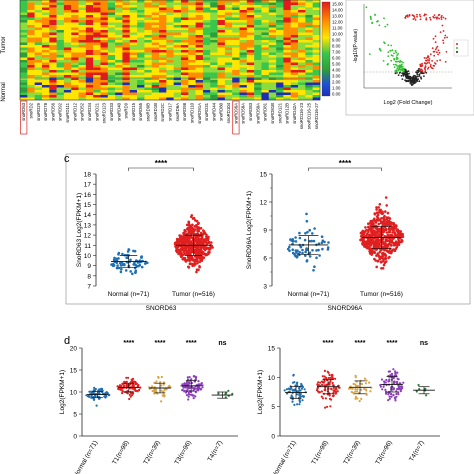 Image resolution: width=474 pixels, height=474 pixels. I want to click on significance-label: ****, so click(328, 343).